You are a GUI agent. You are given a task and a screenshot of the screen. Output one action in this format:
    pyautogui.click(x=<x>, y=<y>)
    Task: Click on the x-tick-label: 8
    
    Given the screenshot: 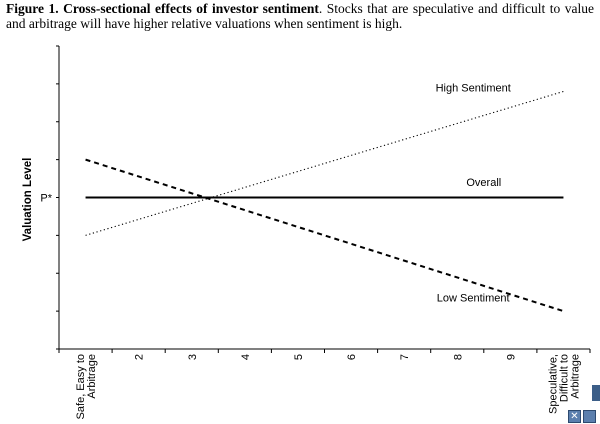 What is the action you would take?
    pyautogui.click(x=458, y=357)
    